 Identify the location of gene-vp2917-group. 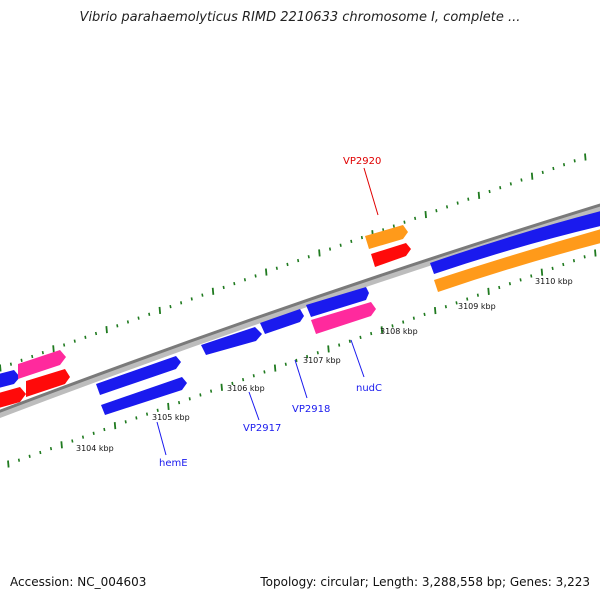
(288, 321).